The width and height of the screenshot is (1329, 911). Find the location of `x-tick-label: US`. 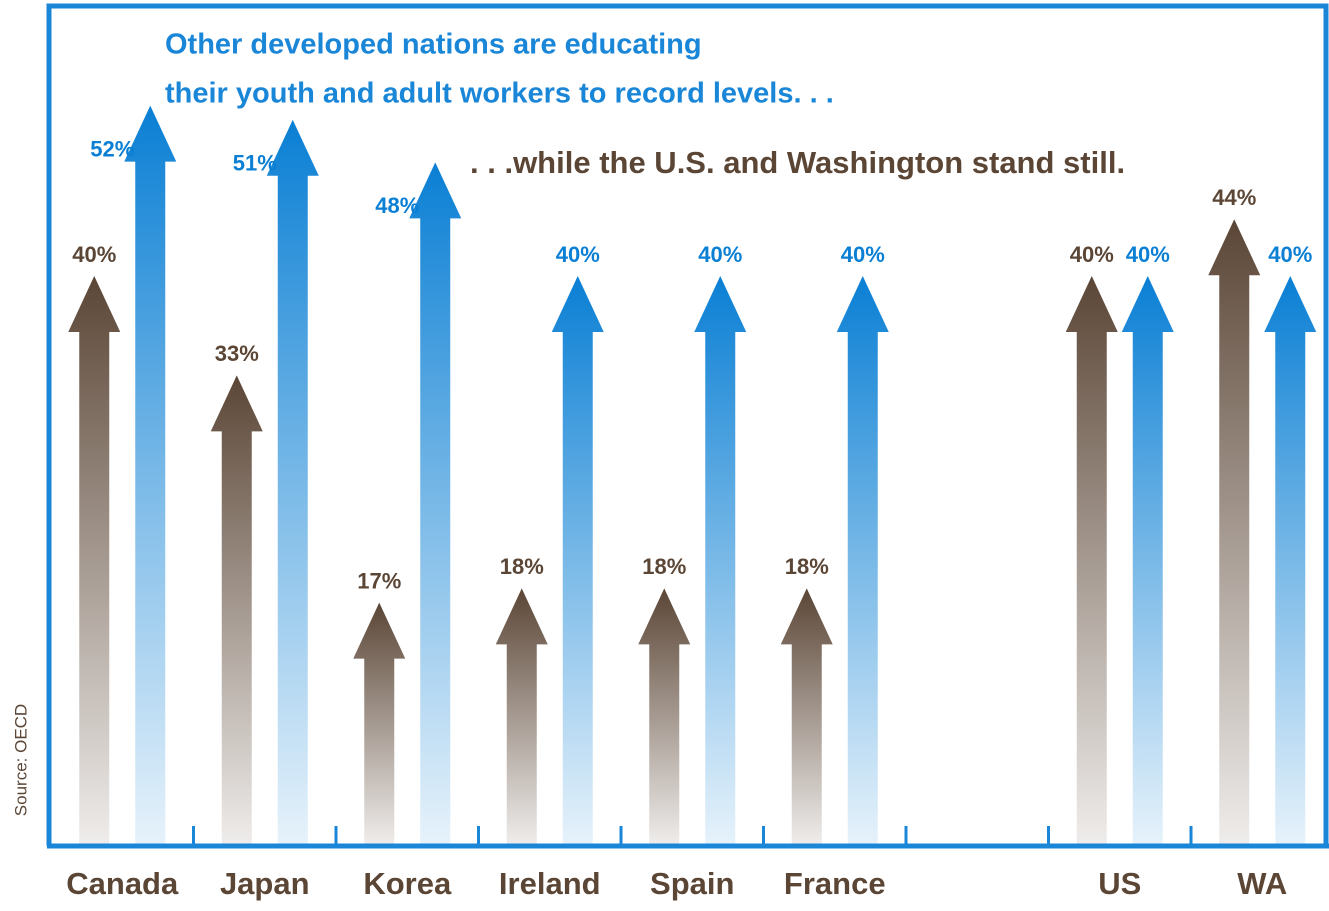

x-tick-label: US is located at coordinates (1119, 883).